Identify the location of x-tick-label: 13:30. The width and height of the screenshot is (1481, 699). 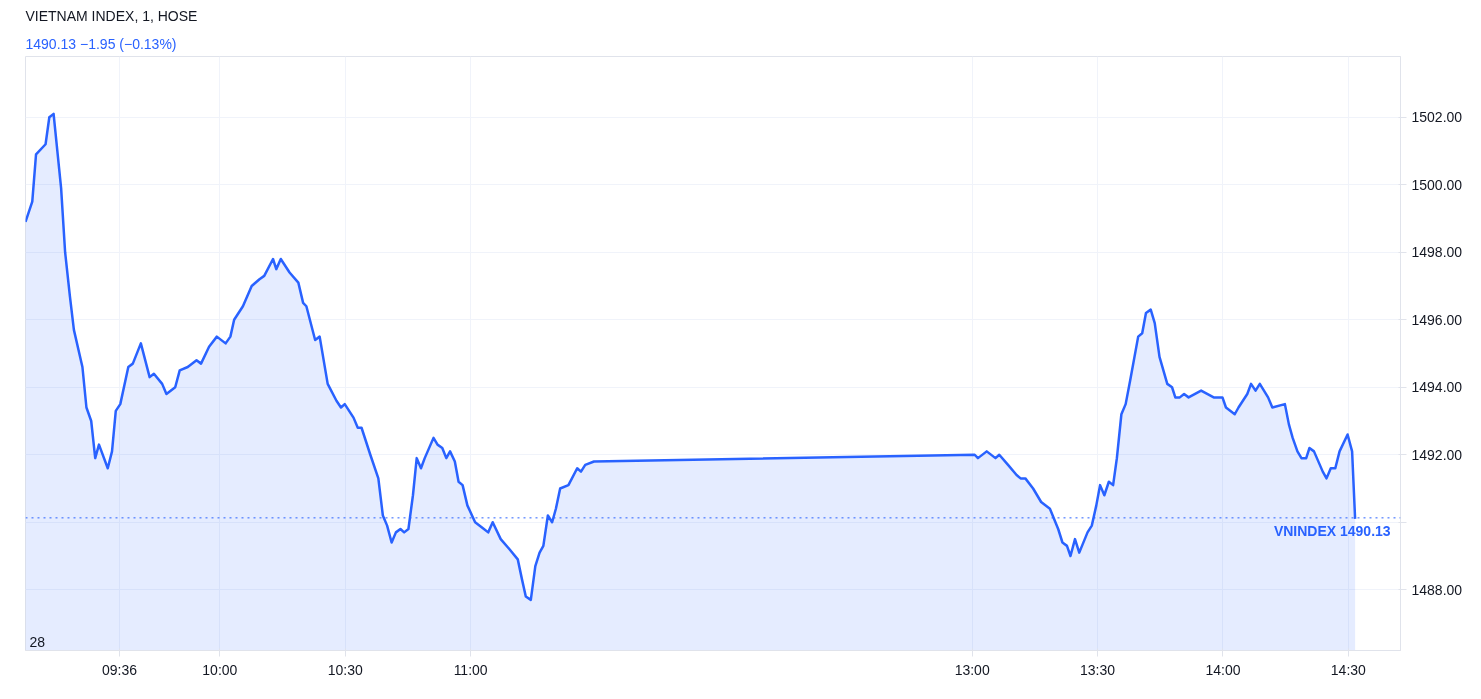
(1098, 669).